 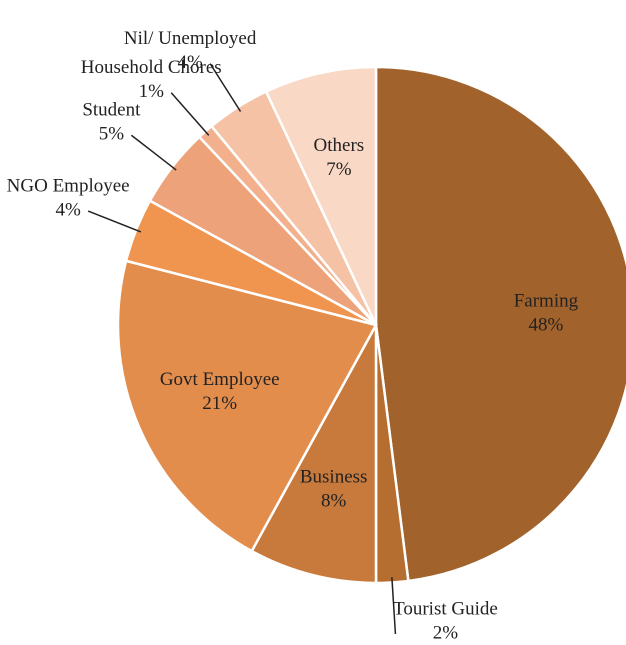 I want to click on slice-value-label: 2%, so click(x=446, y=632).